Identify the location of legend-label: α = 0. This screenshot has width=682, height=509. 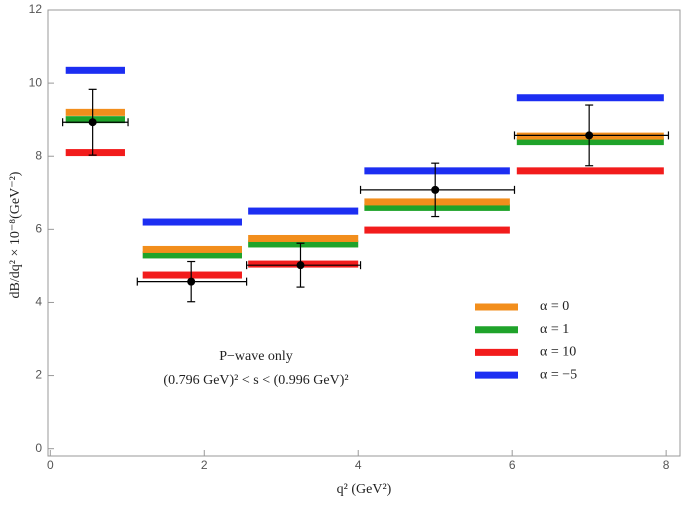
(554, 306).